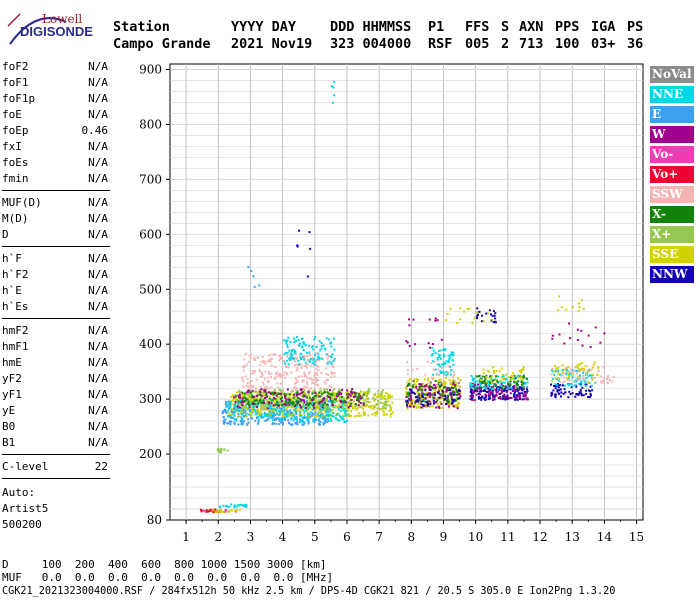 Image resolution: width=700 pixels, height=600 pixels. What do you see at coordinates (567, 36) in the screenshot?
I see `header-pps: PPS 100` at bounding box center [567, 36].